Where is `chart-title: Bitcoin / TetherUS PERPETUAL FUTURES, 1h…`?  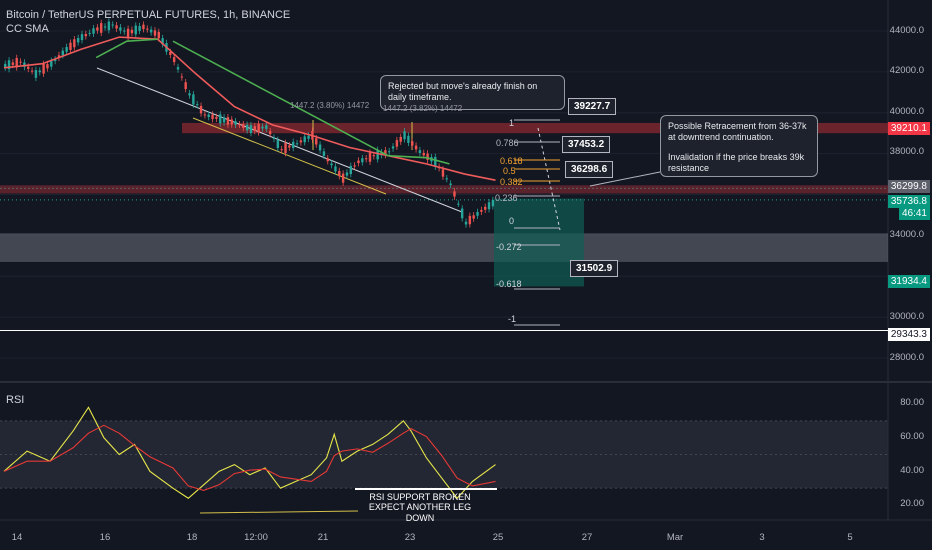
chart-title: Bitcoin / TetherUS PERPETUAL FUTURES, 1h… is located at coordinates (148, 15).